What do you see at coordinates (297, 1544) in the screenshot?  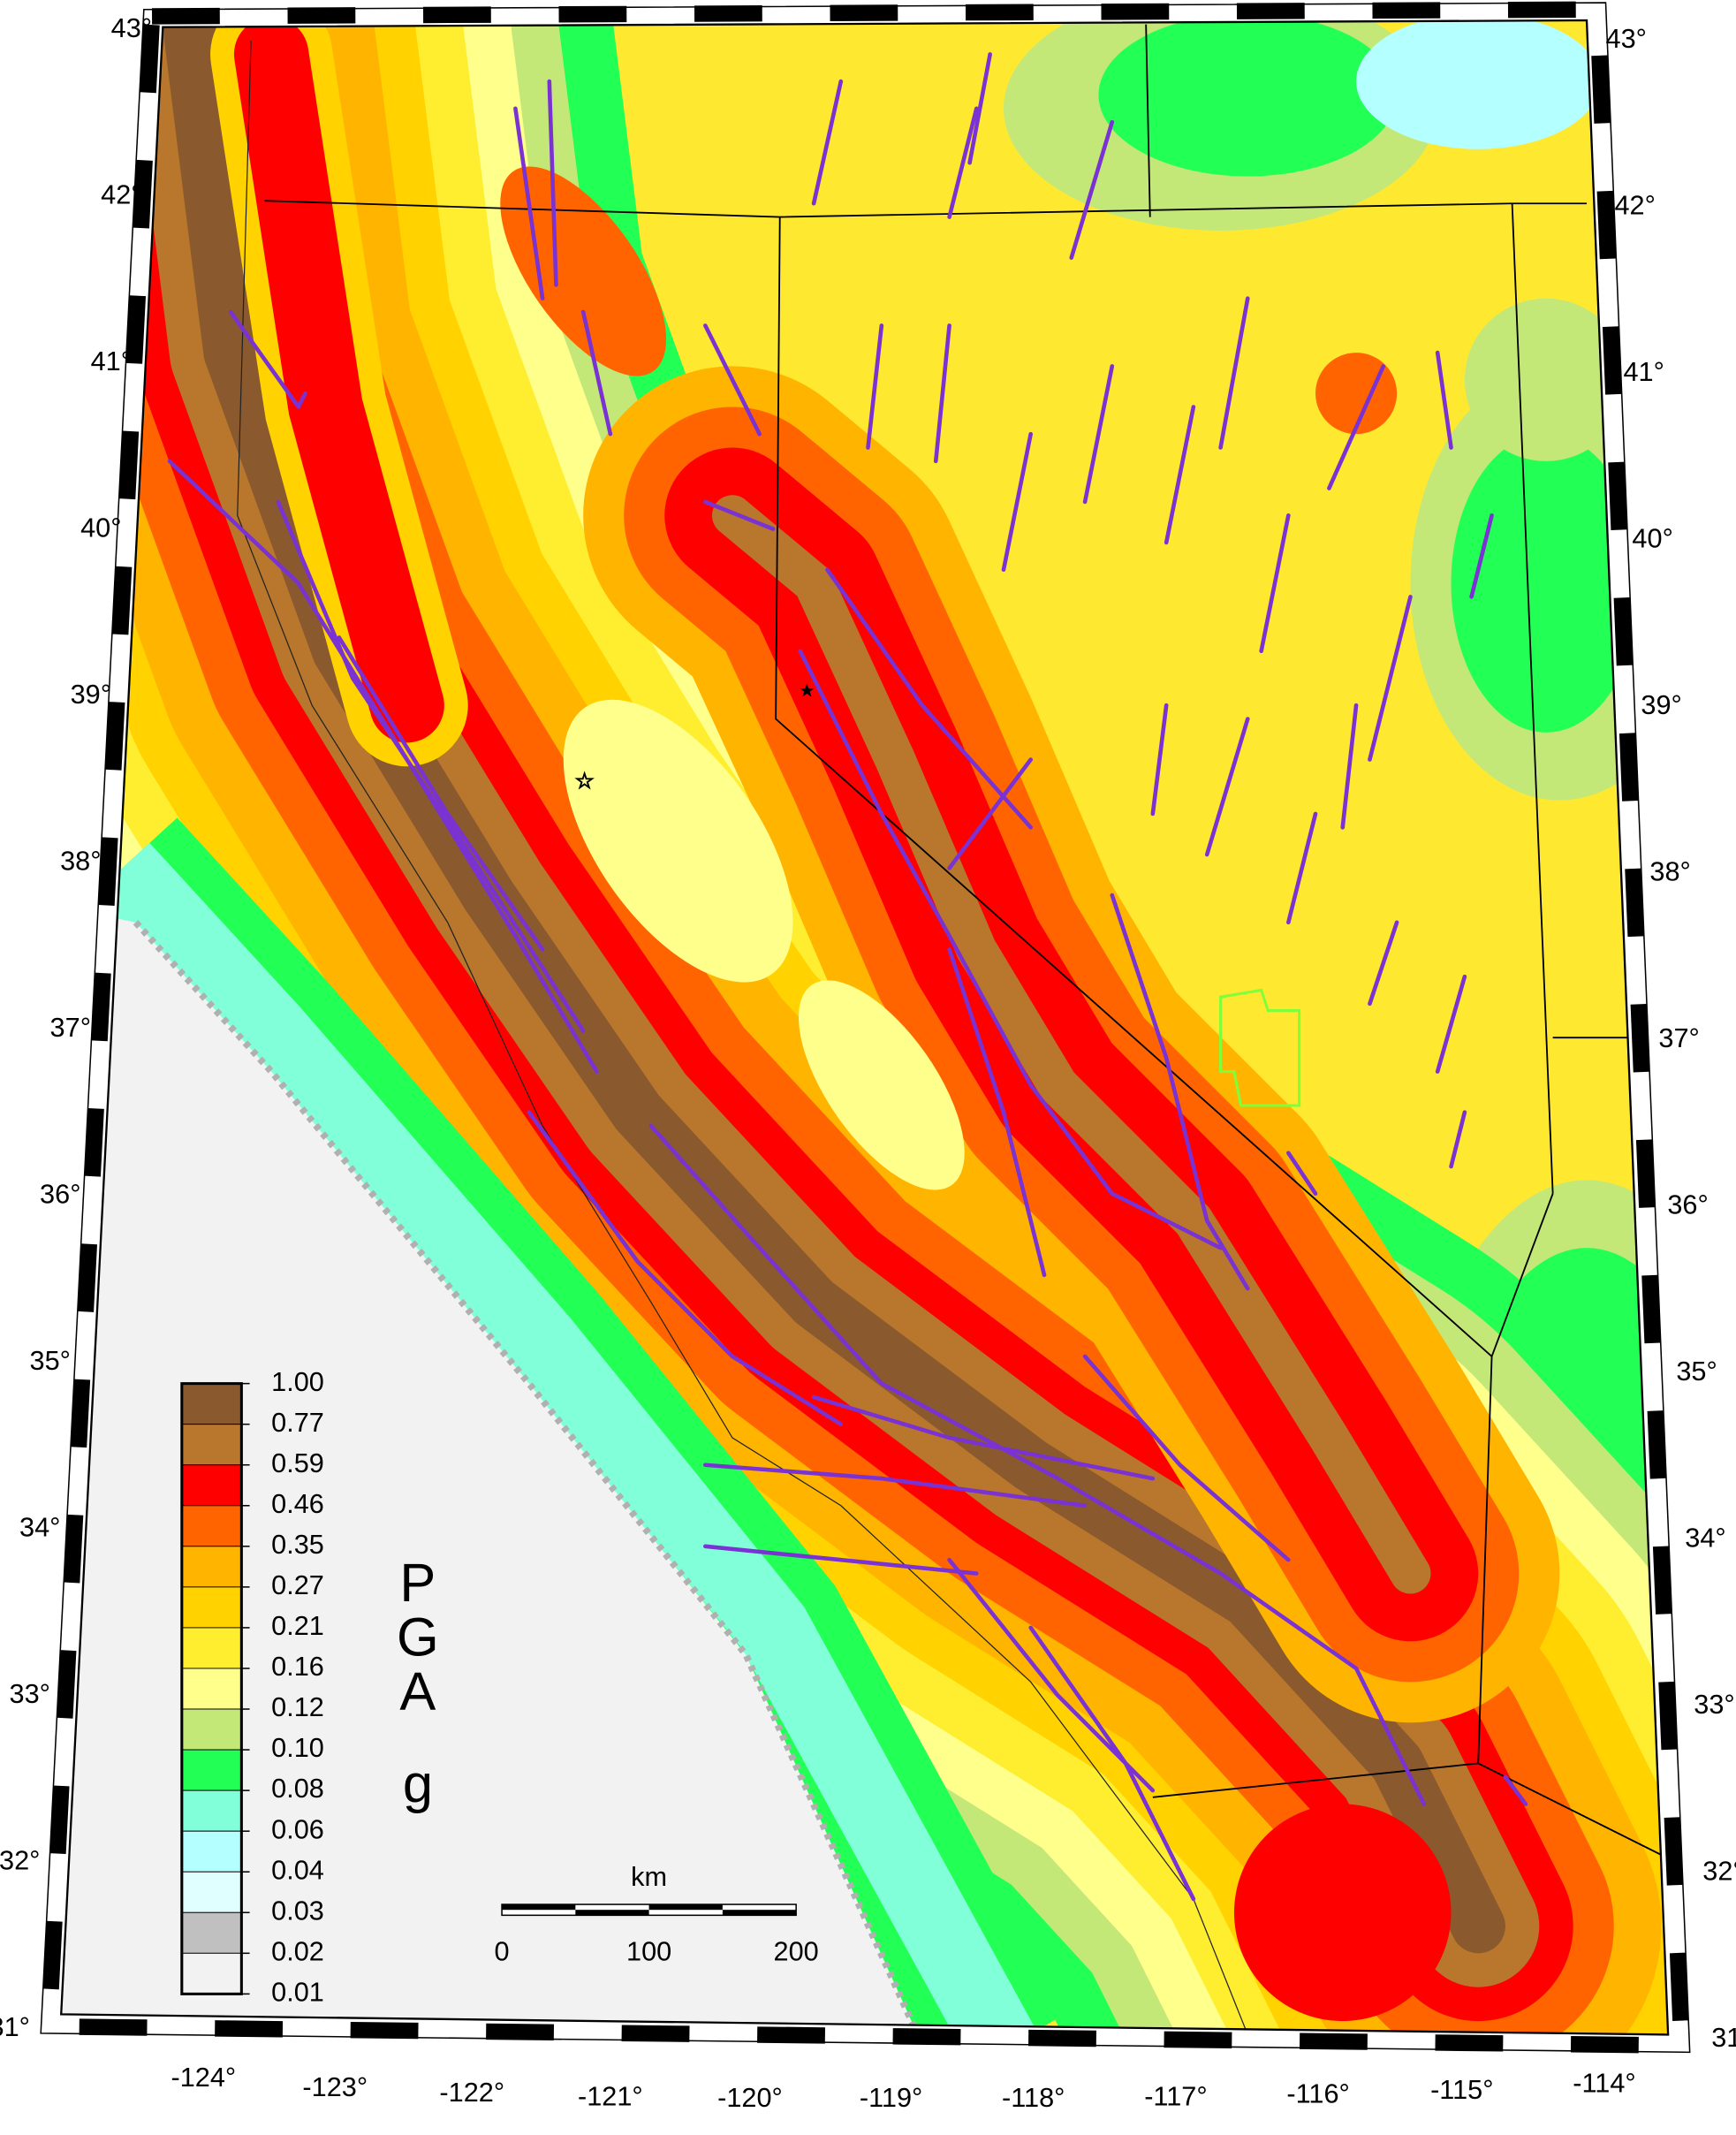 I see `legend-label: 0.35` at bounding box center [297, 1544].